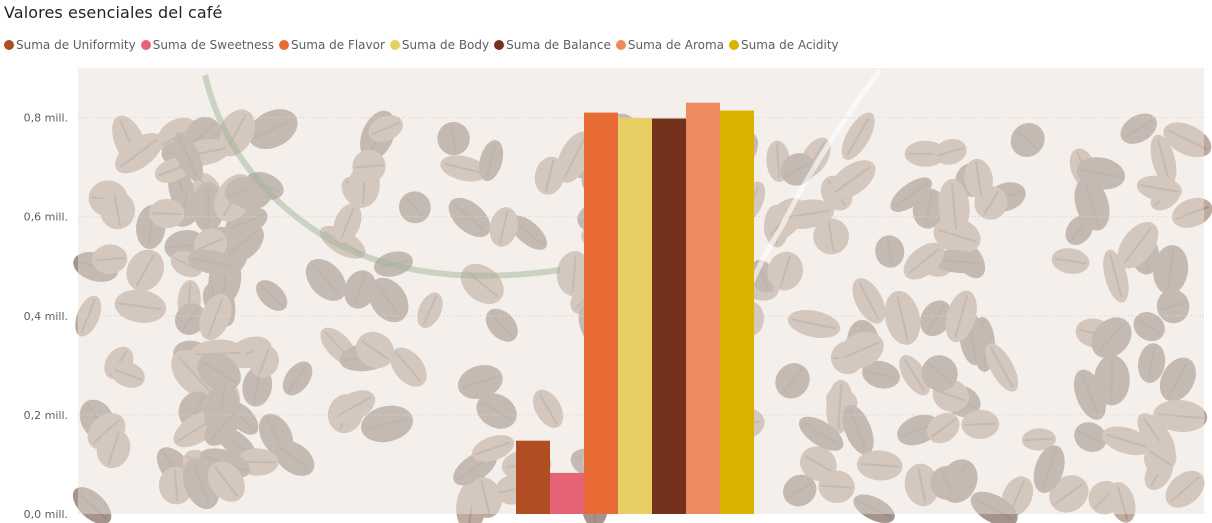 This screenshot has width=1212, height=523. What do you see at coordinates (76, 45) in the screenshot?
I see `legend-label: Suma de Uniformity` at bounding box center [76, 45].